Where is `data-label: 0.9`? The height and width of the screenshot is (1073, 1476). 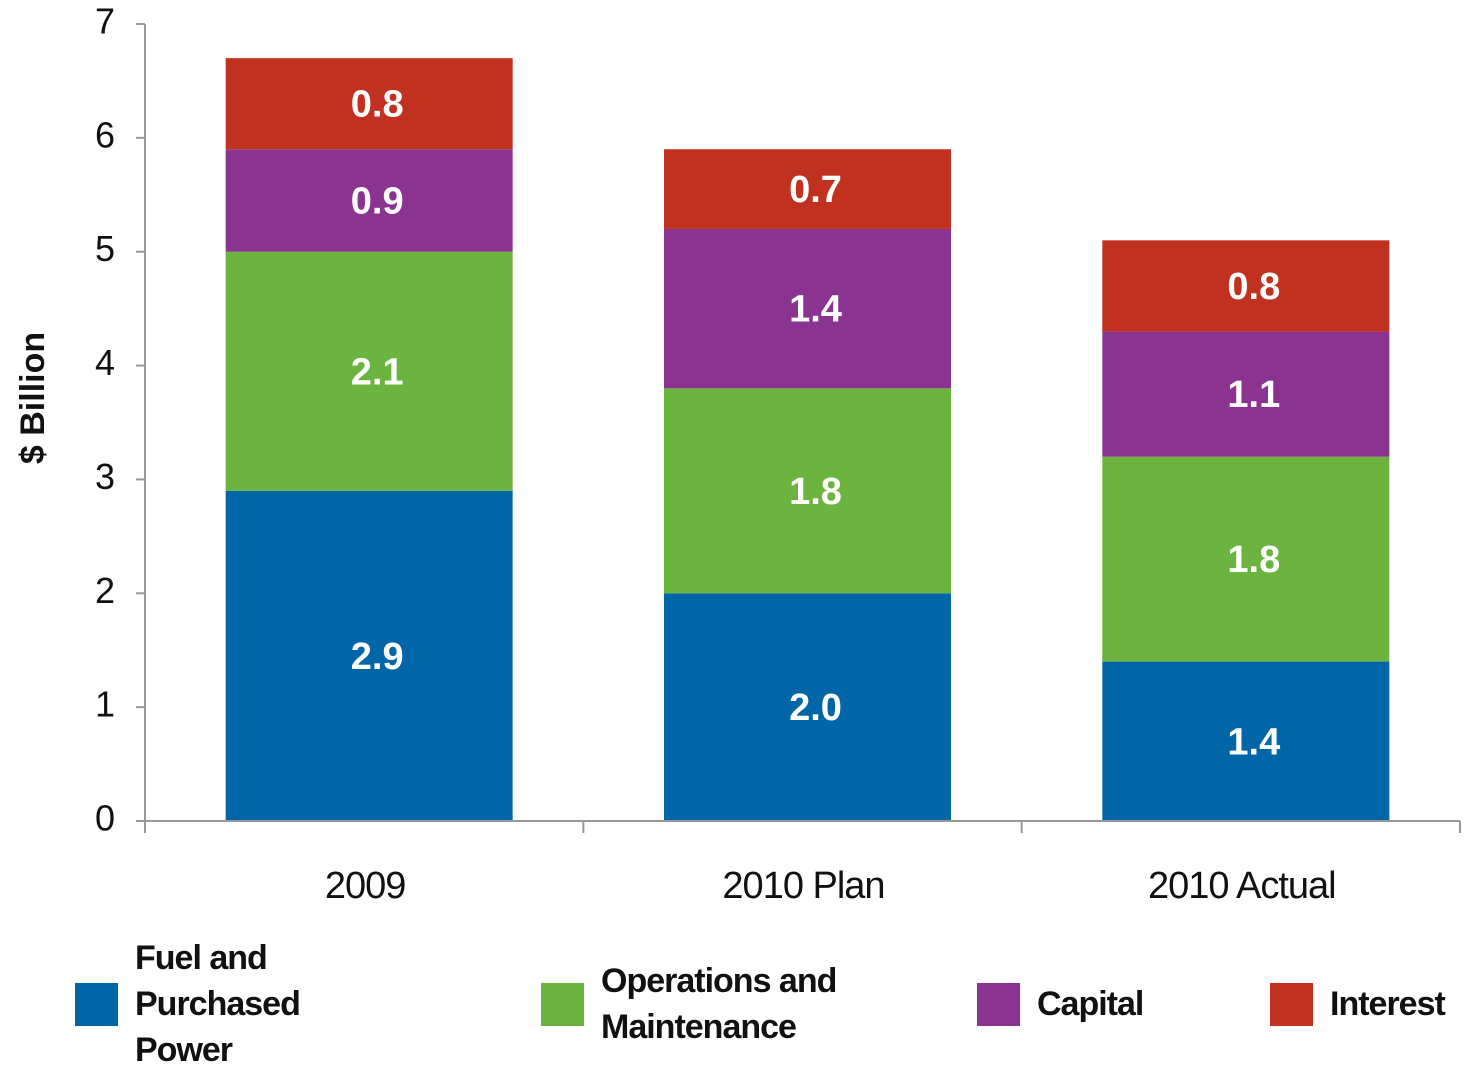 data-label: 0.9 is located at coordinates (377, 202).